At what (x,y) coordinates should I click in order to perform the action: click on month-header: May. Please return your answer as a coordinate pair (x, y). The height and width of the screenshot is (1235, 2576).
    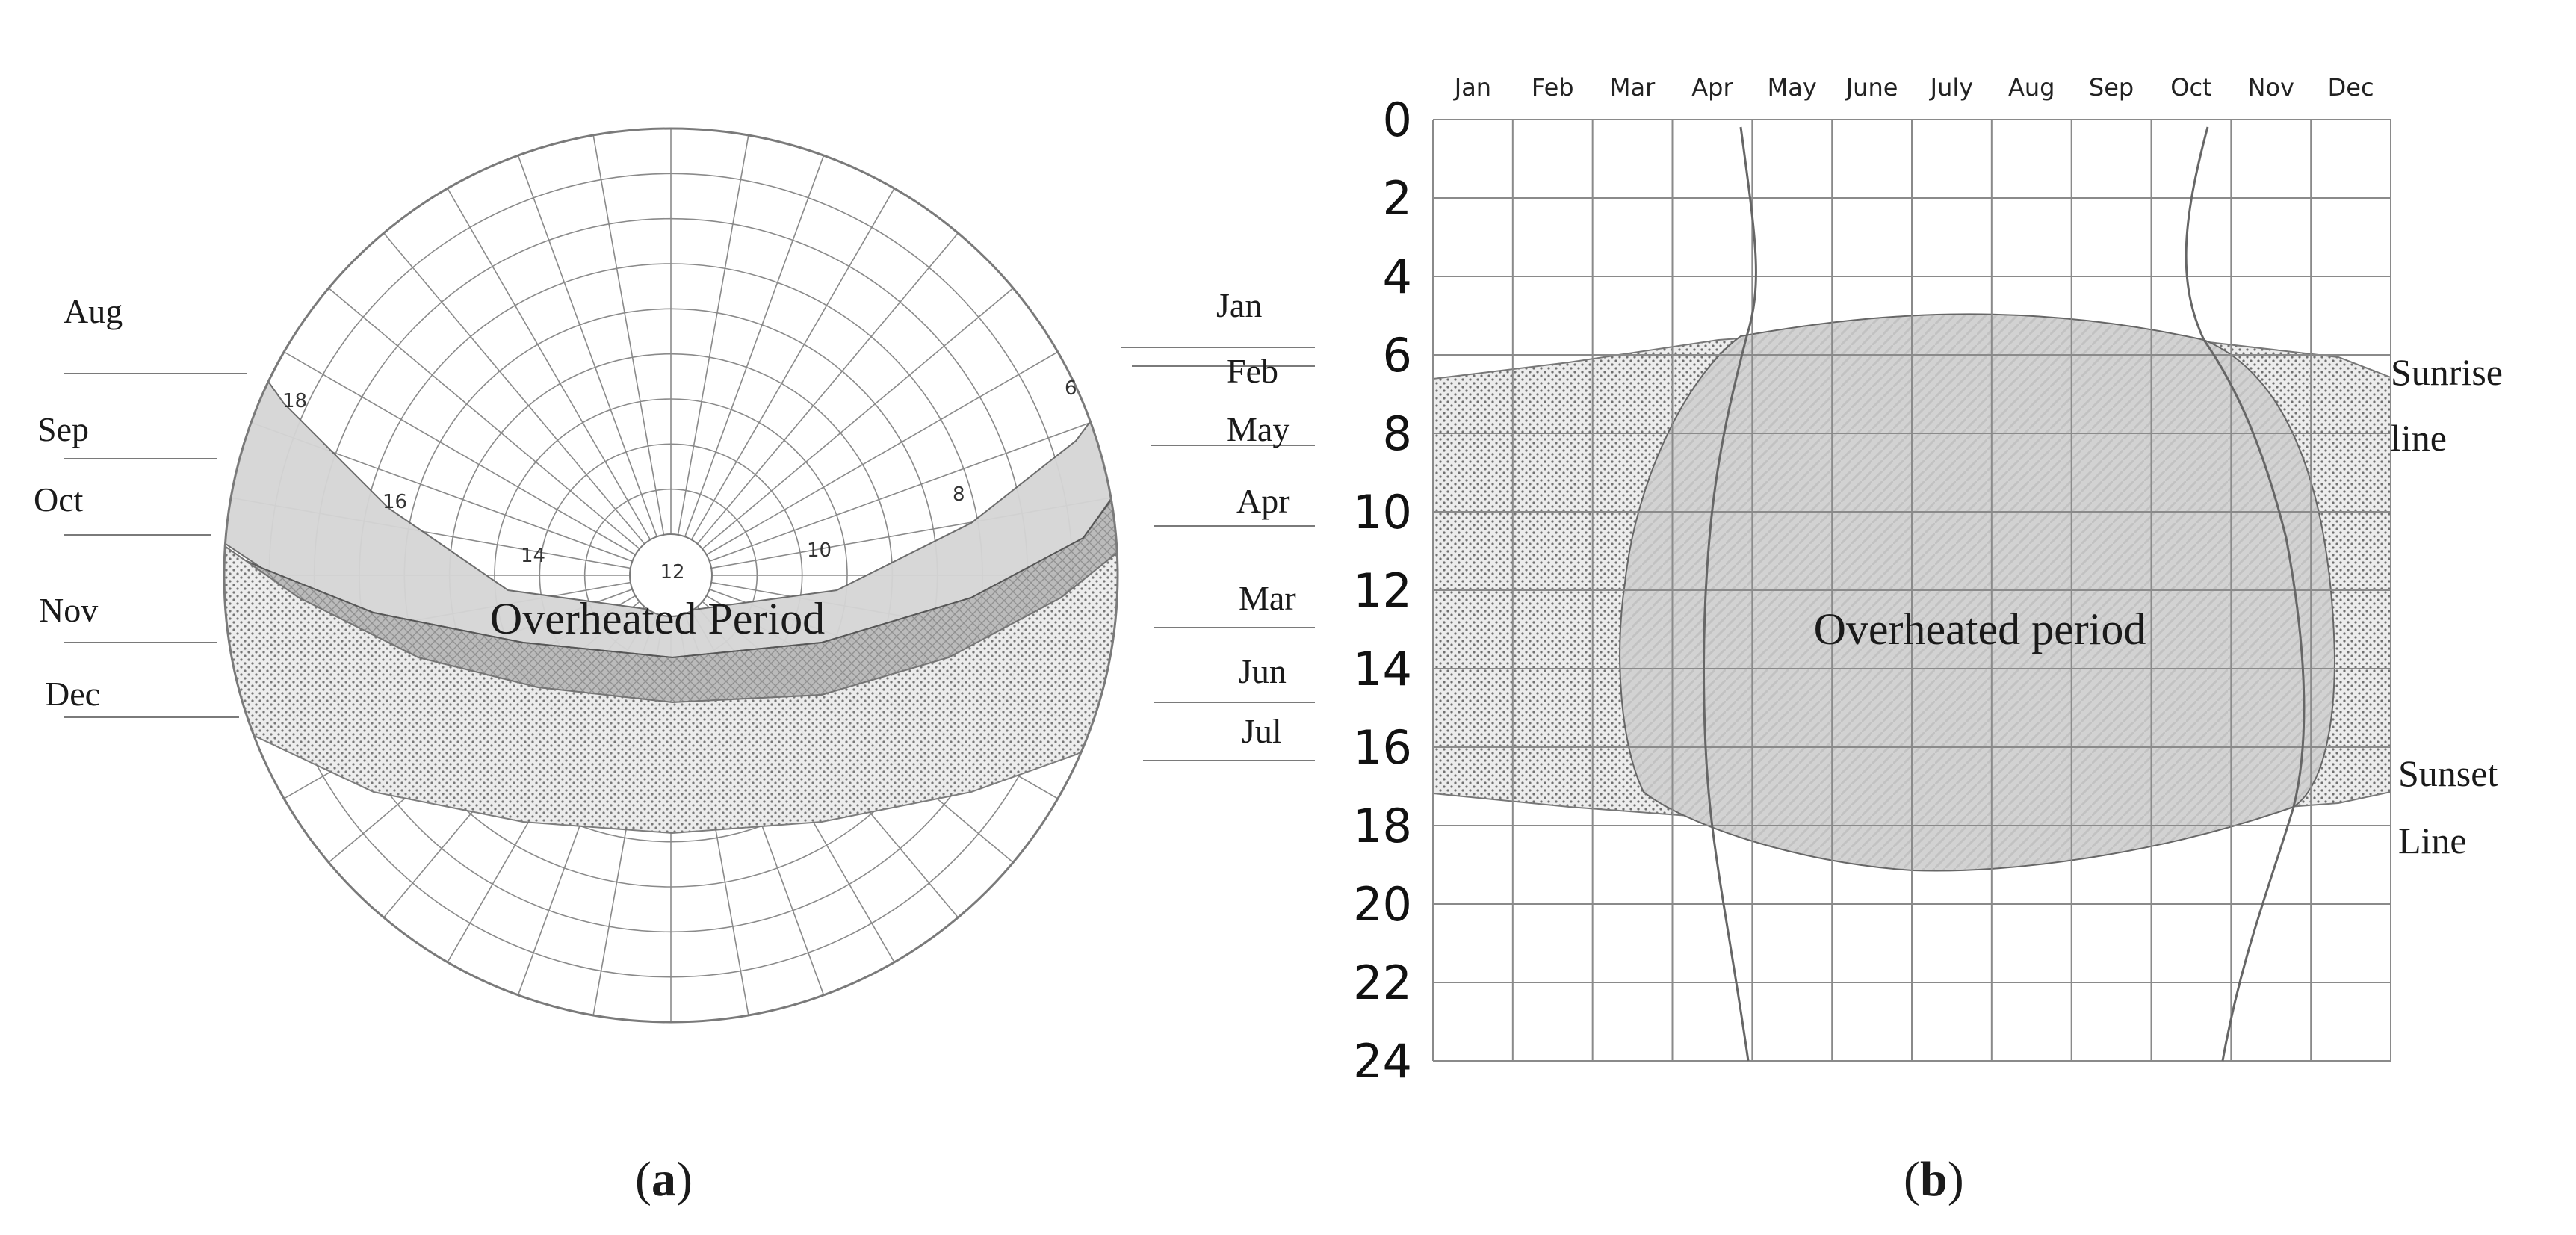
    Looking at the image, I should click on (1792, 87).